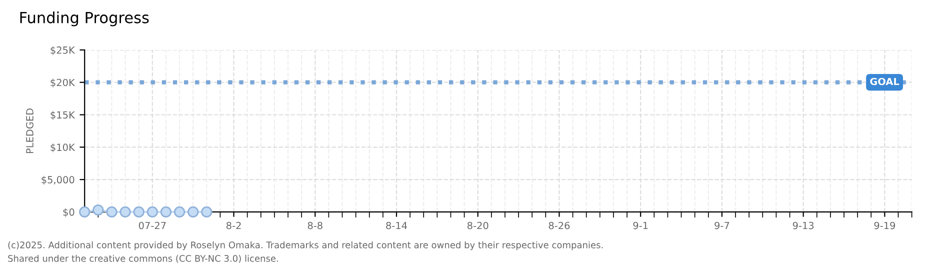 Image resolution: width=940 pixels, height=270 pixels. What do you see at coordinates (396, 226) in the screenshot?
I see `x-tick-label: 8-14` at bounding box center [396, 226].